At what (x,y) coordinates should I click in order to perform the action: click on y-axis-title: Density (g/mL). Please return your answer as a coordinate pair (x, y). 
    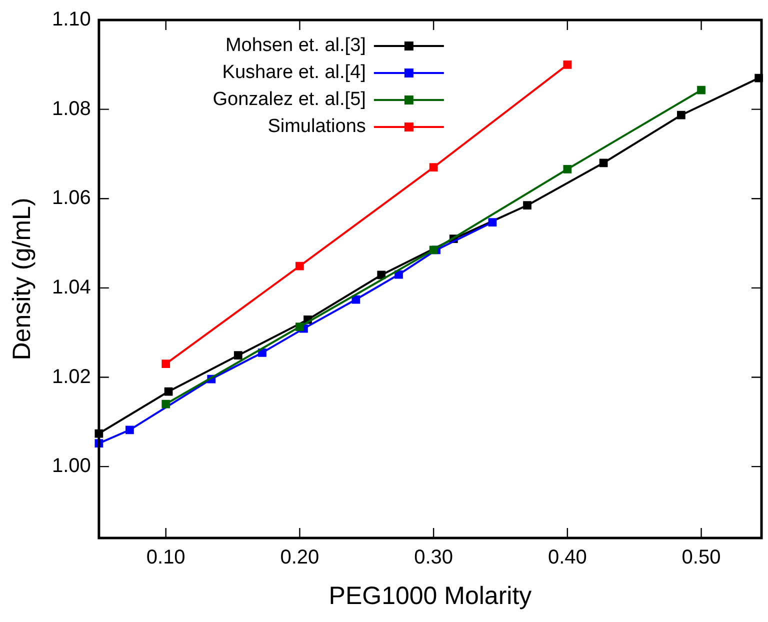
    Looking at the image, I should click on (22, 279).